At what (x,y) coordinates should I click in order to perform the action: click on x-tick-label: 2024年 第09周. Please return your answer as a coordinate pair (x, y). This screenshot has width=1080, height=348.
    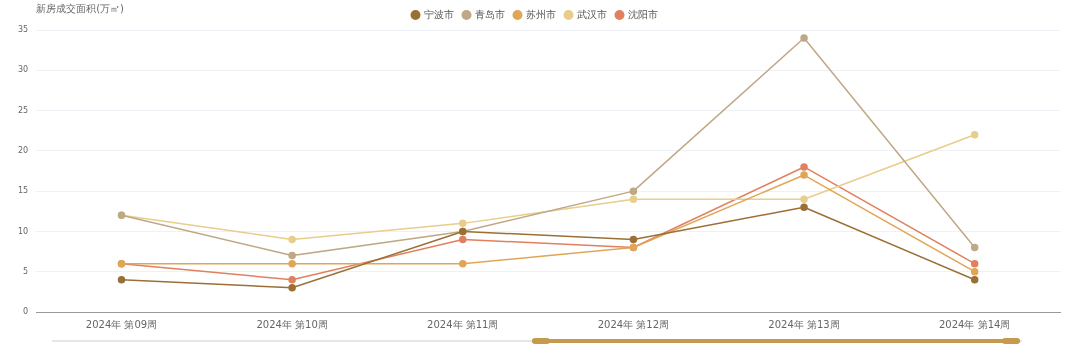
    Looking at the image, I should click on (121, 324).